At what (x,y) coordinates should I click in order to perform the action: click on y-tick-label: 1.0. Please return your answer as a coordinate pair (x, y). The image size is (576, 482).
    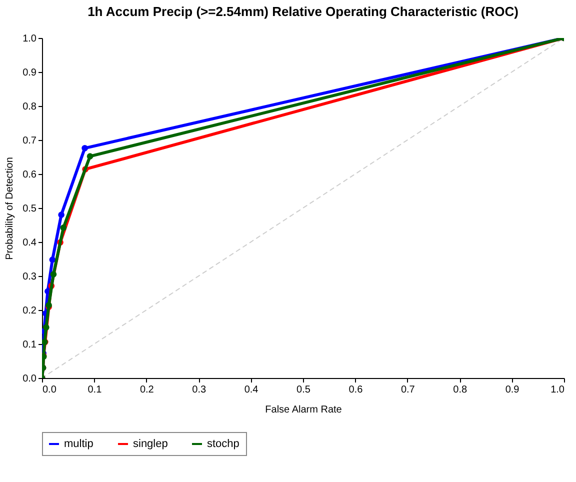
    Looking at the image, I should click on (29, 39).